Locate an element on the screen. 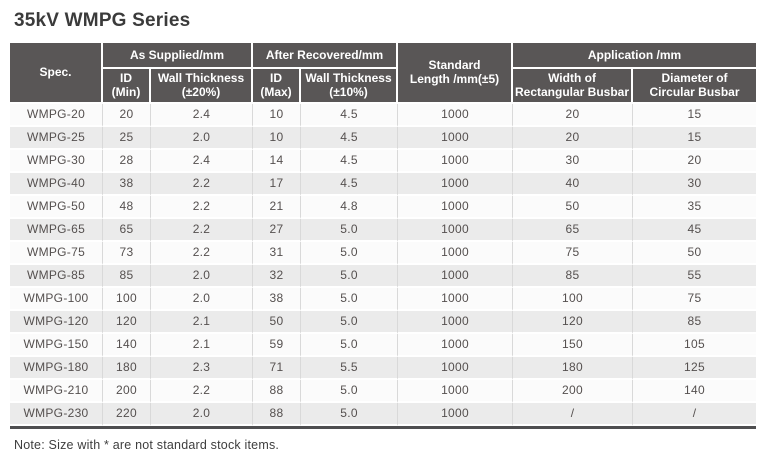 The height and width of the screenshot is (459, 766). col-group-as-supplied: As Supplied/mm is located at coordinates (178, 56).